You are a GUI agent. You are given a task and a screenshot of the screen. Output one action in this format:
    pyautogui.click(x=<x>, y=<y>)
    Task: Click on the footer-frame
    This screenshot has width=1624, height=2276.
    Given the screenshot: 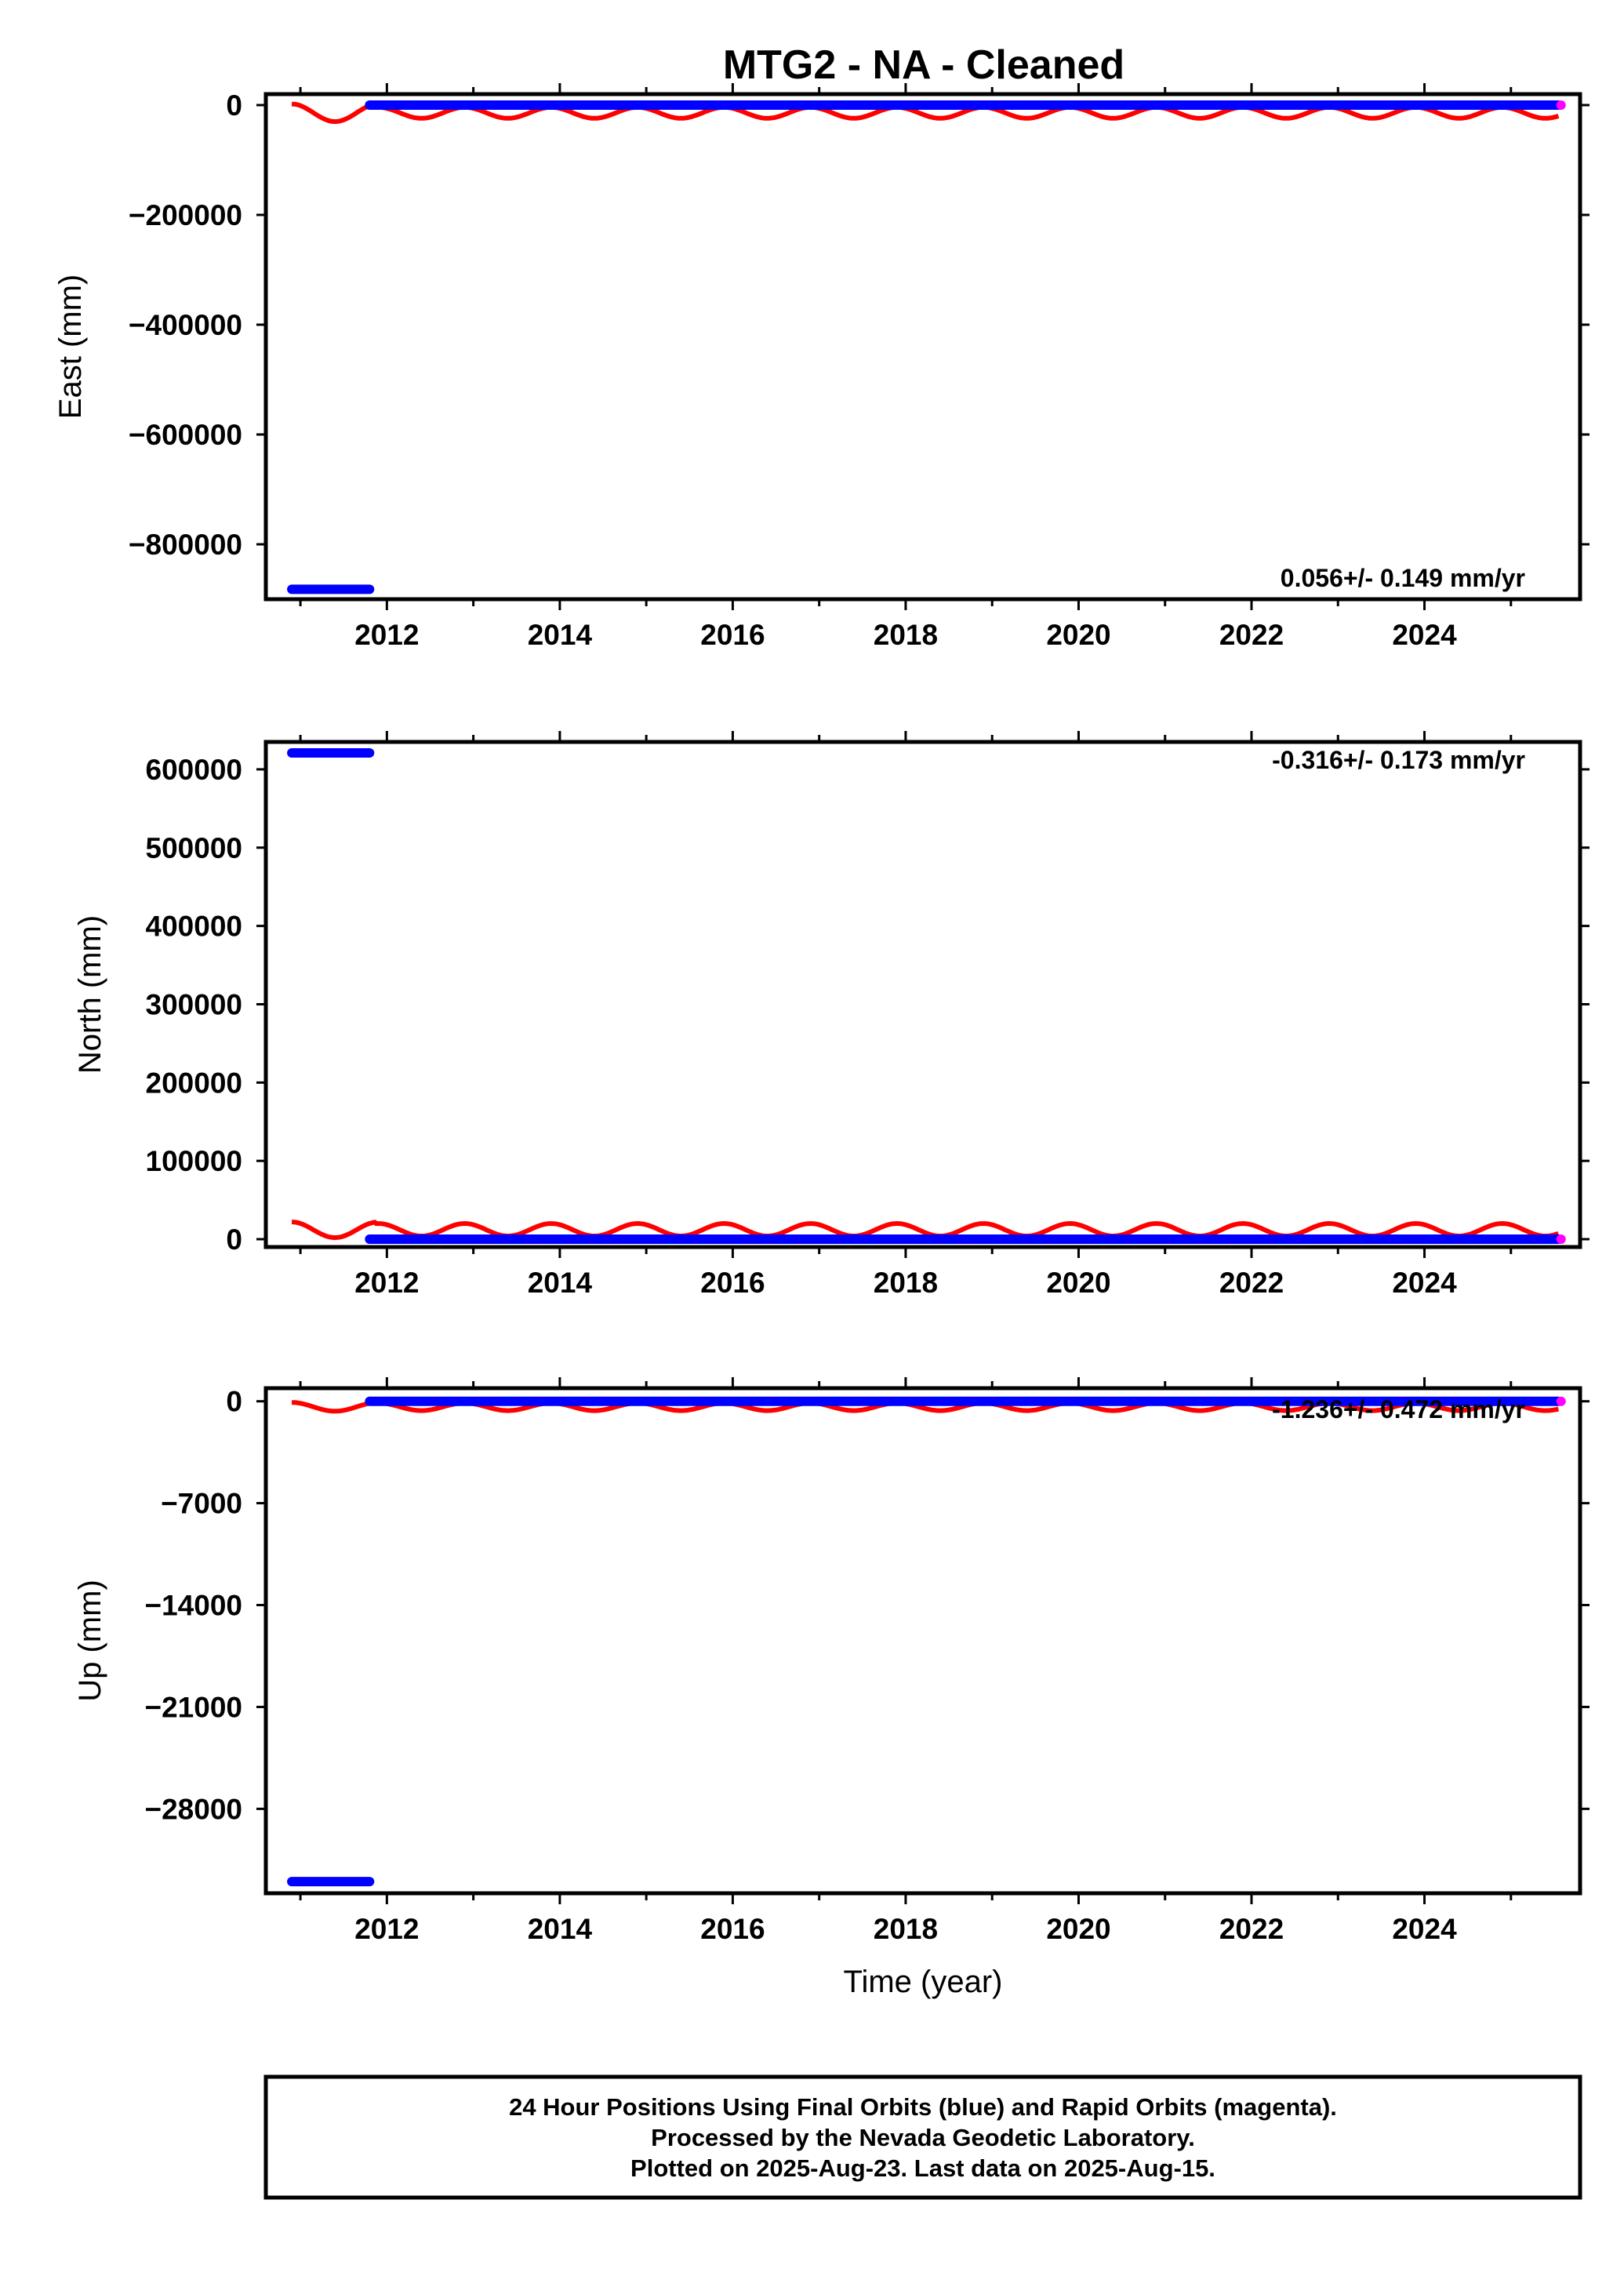 What is the action you would take?
    pyautogui.click(x=923, y=2137)
    